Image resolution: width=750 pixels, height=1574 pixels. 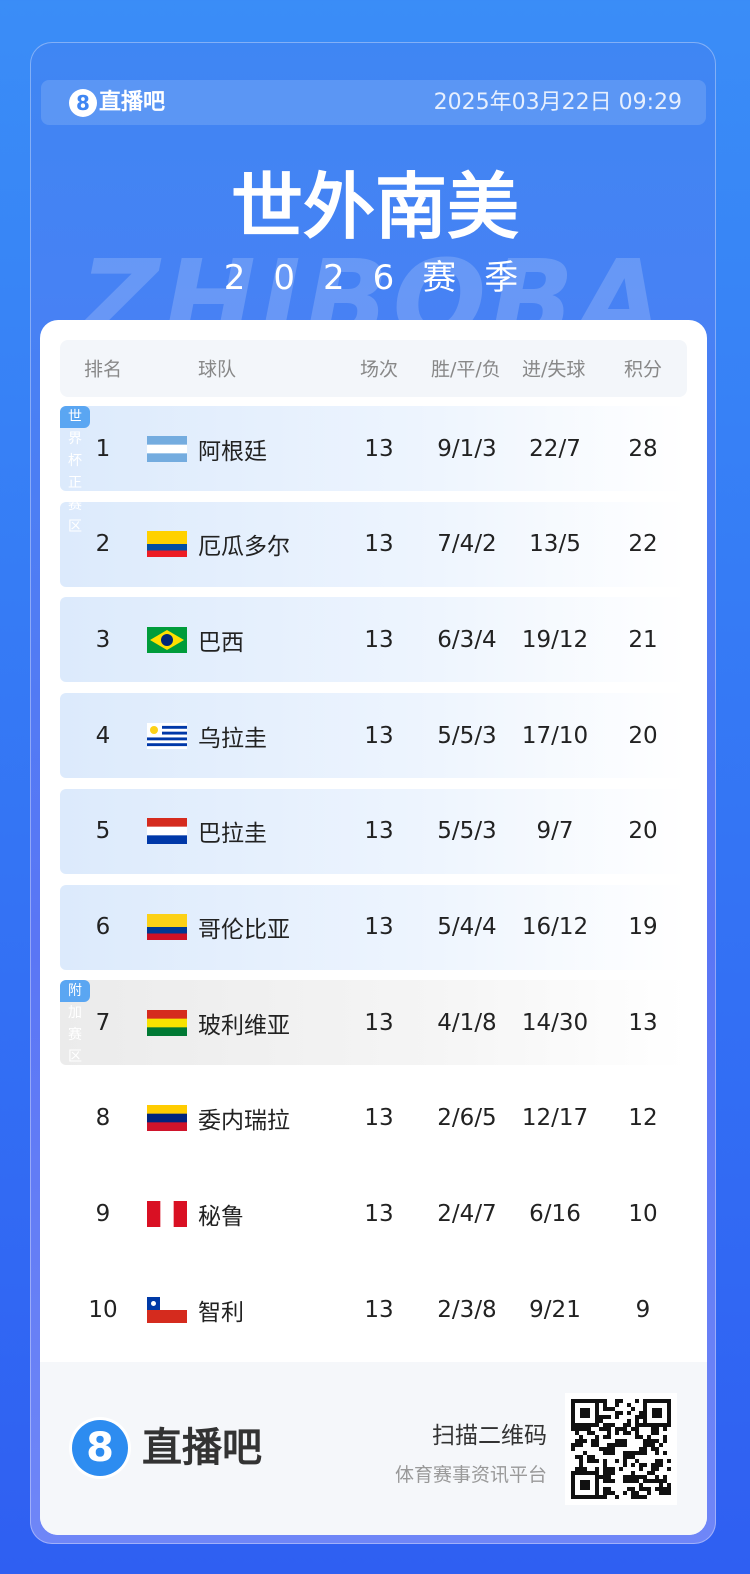 I want to click on team-name: 厄瓜多尔, so click(x=244, y=547).